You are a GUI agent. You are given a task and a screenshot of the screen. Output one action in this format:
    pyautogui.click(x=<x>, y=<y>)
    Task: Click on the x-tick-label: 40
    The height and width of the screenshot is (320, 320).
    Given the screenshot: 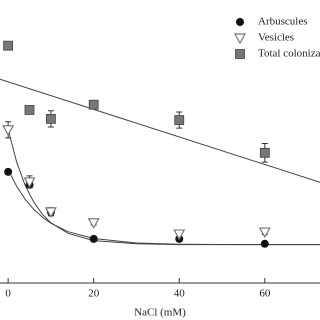 What is the action you would take?
    pyautogui.click(x=180, y=294)
    